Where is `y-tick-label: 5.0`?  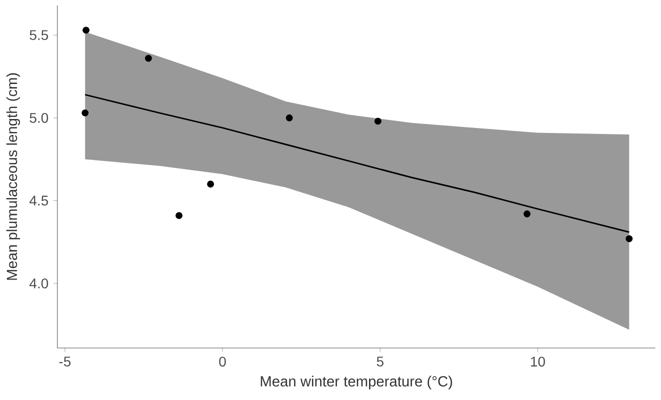
y-tick-label: 5.0 is located at coordinates (39, 117).